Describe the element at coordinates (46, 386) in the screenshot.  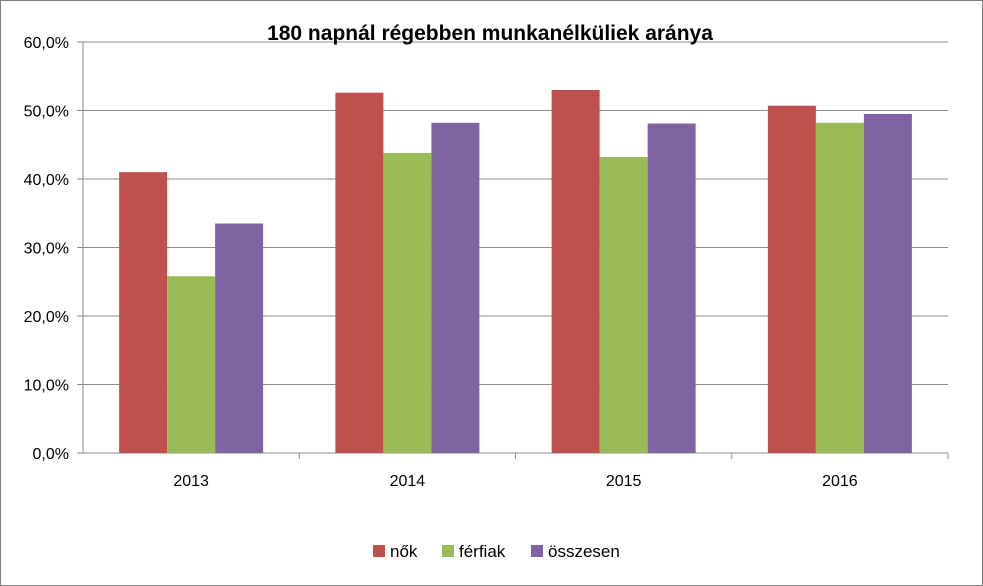
I see `y-tick-label: 10,0%` at that location.